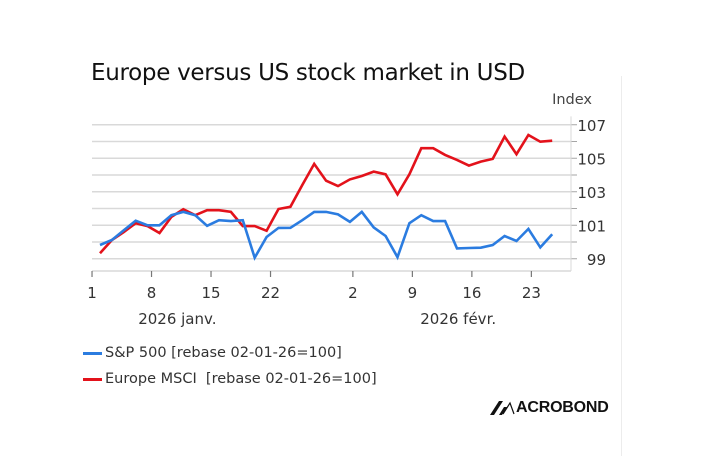 This screenshot has width=708, height=472. Describe the element at coordinates (591, 159) in the screenshot. I see `y-tick-label: 105` at that location.